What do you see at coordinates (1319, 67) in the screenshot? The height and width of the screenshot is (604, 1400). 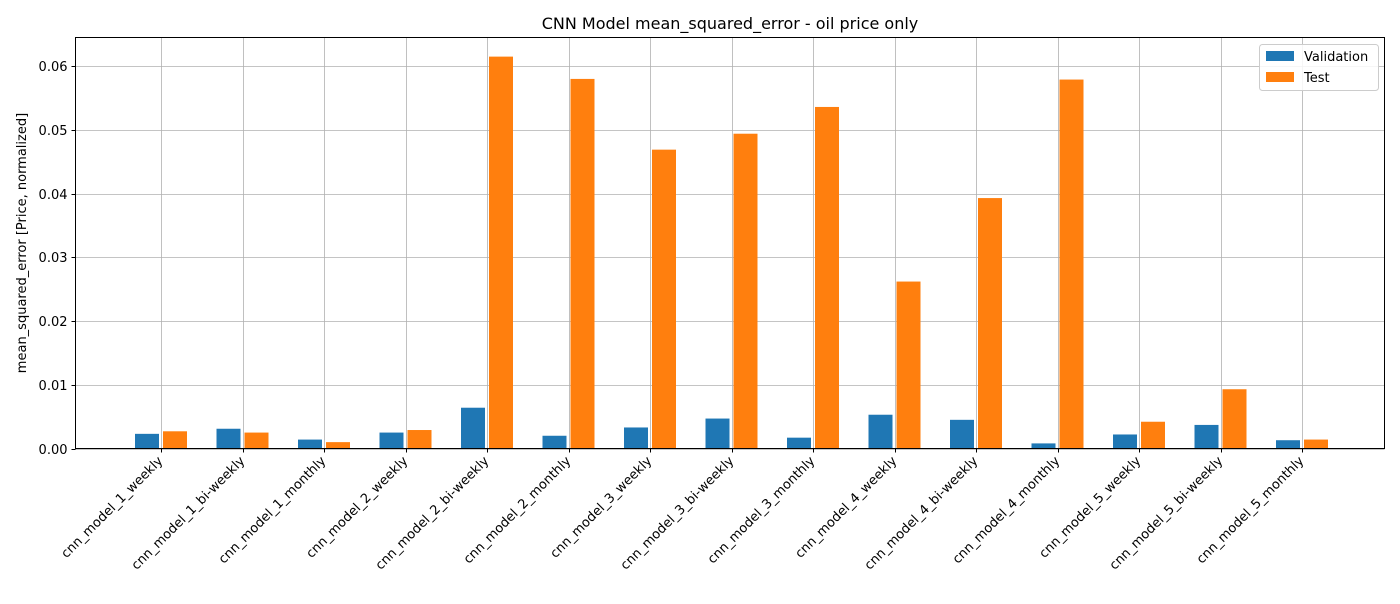 I see `legend: Validation Test` at bounding box center [1319, 67].